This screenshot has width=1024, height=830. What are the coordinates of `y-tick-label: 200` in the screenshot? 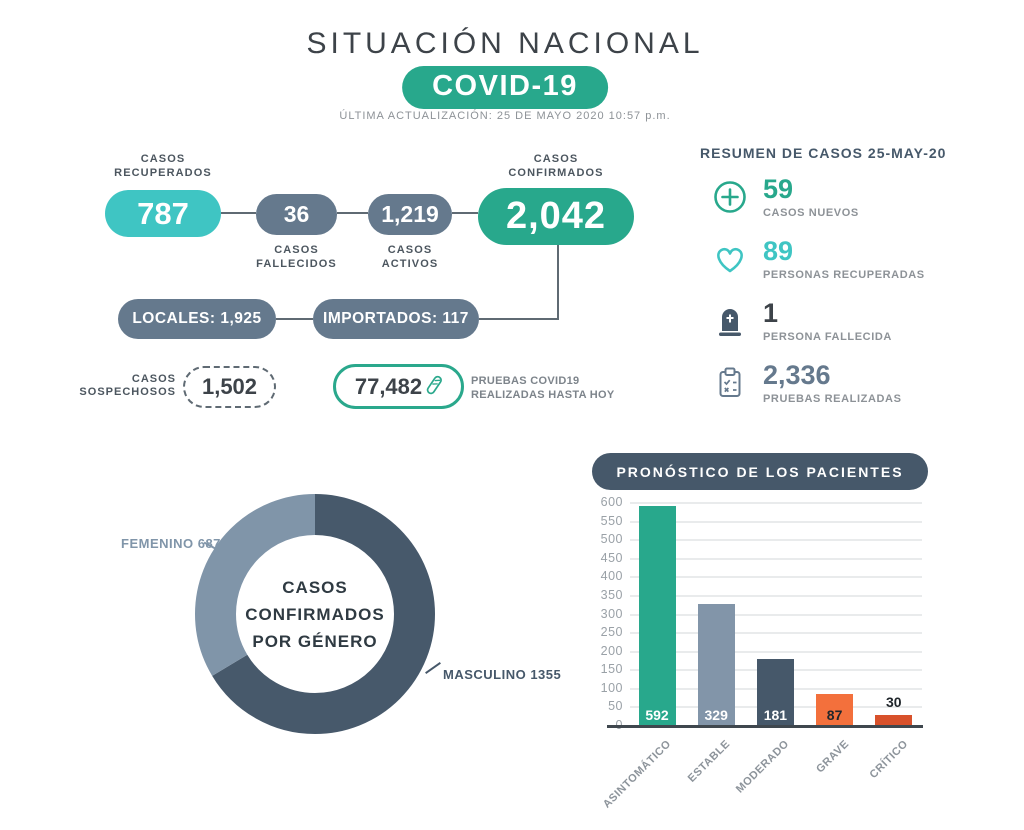 It's located at (611, 650).